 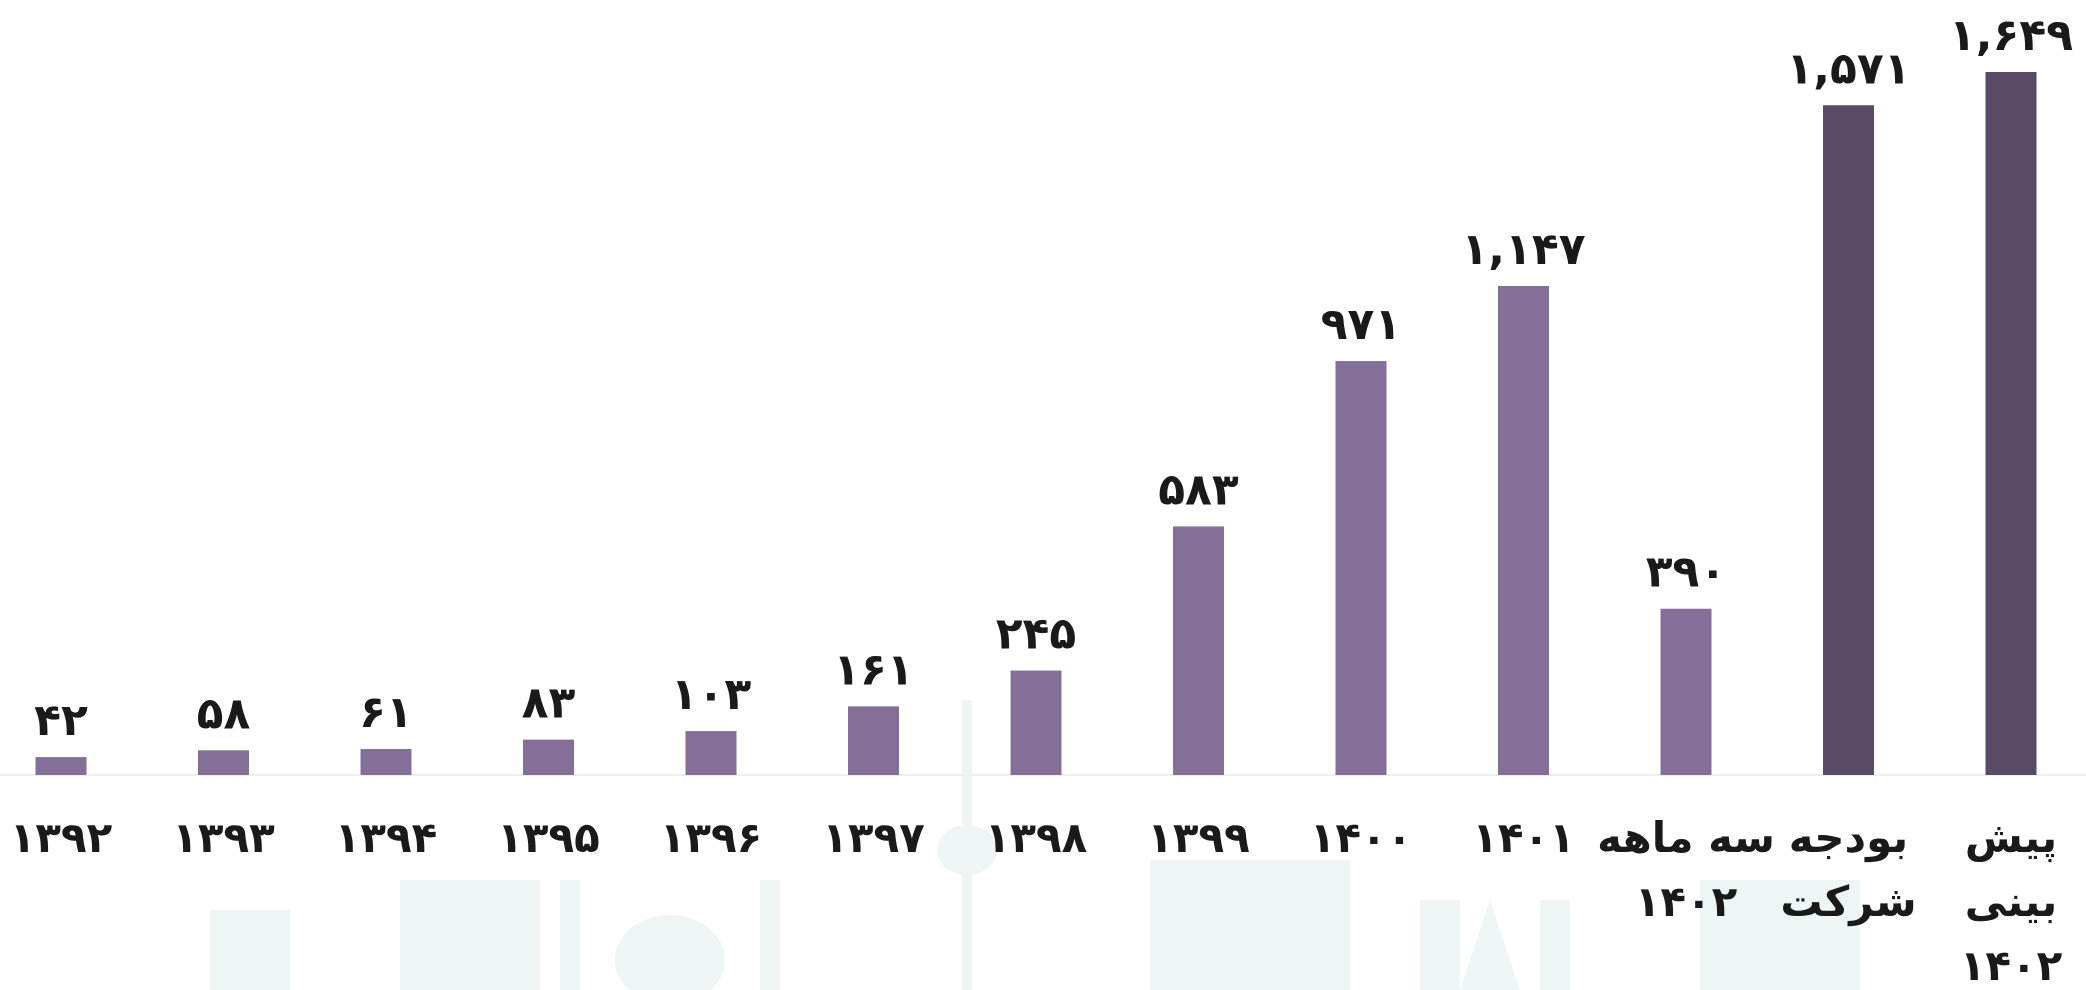 What do you see at coordinates (873, 669) in the screenshot?
I see `value-label: ۱۶۱` at bounding box center [873, 669].